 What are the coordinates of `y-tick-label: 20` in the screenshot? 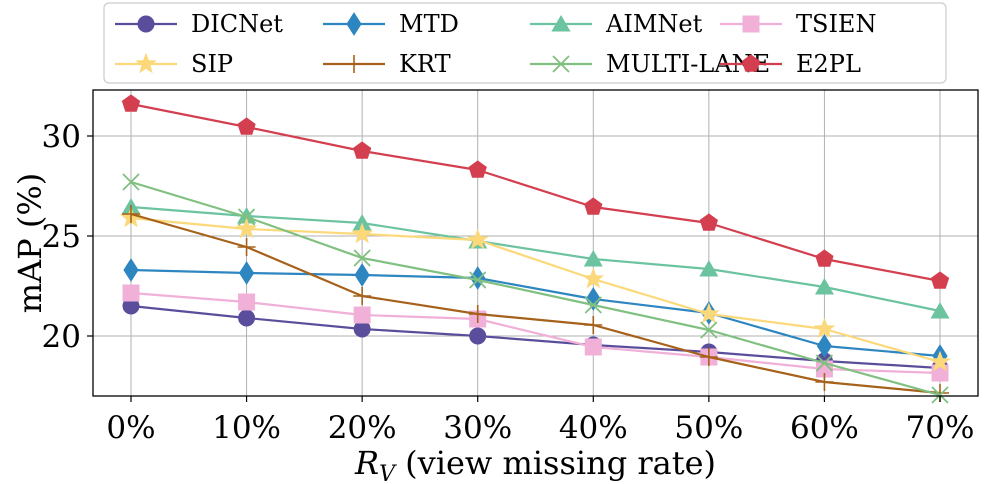 It's located at (61, 337).